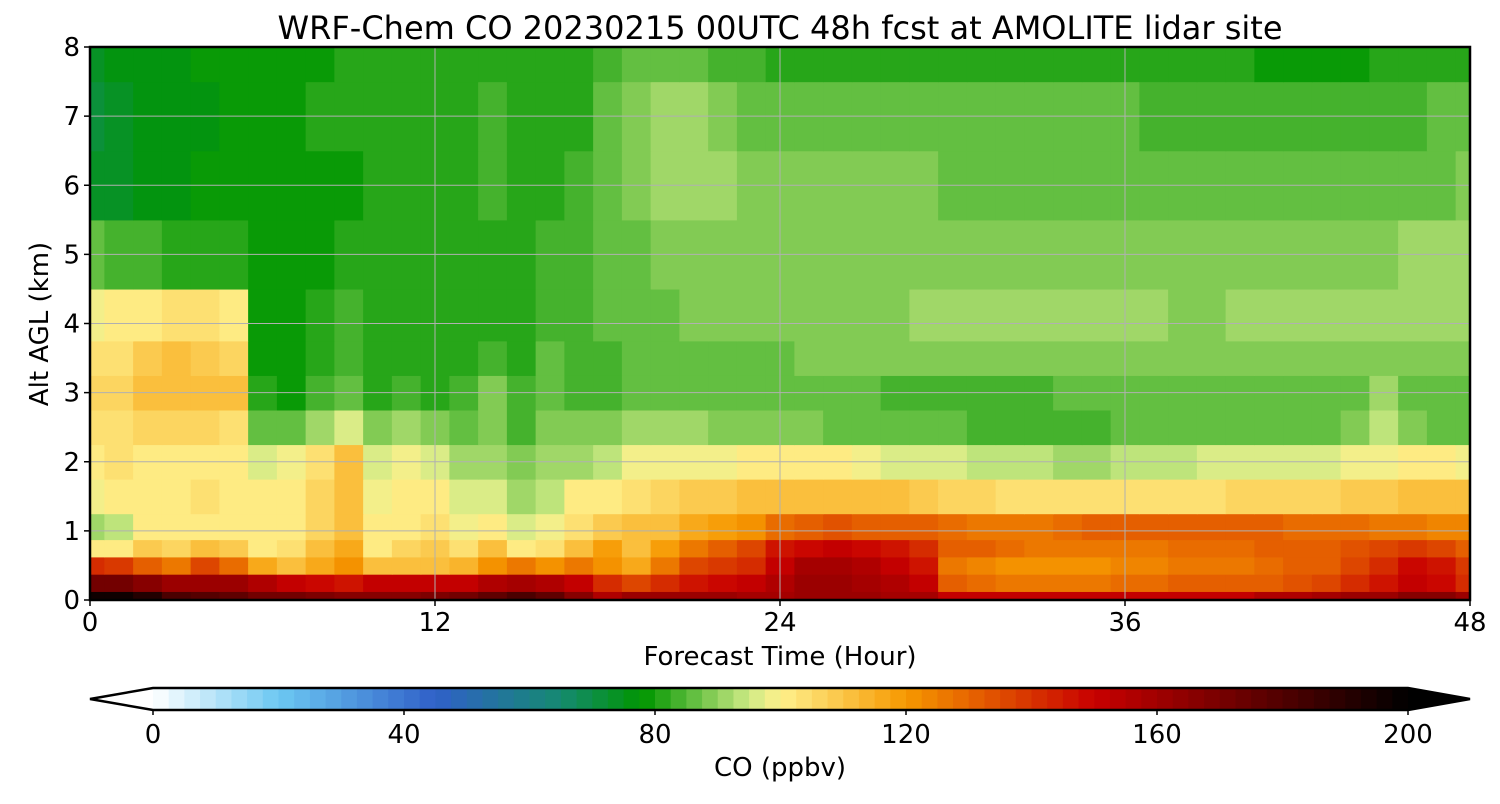  I want to click on x-tick-label: 48, so click(1469, 623).